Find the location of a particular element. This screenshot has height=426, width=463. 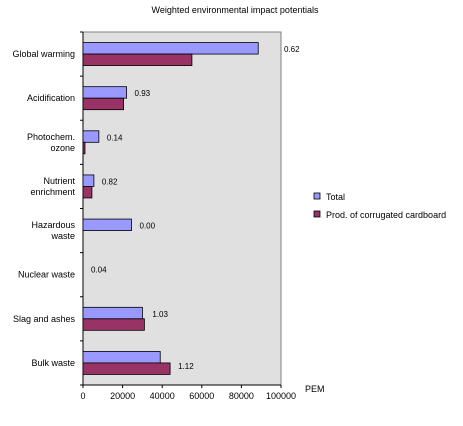

category-label: Nutrient enrichment is located at coordinates (52, 186).